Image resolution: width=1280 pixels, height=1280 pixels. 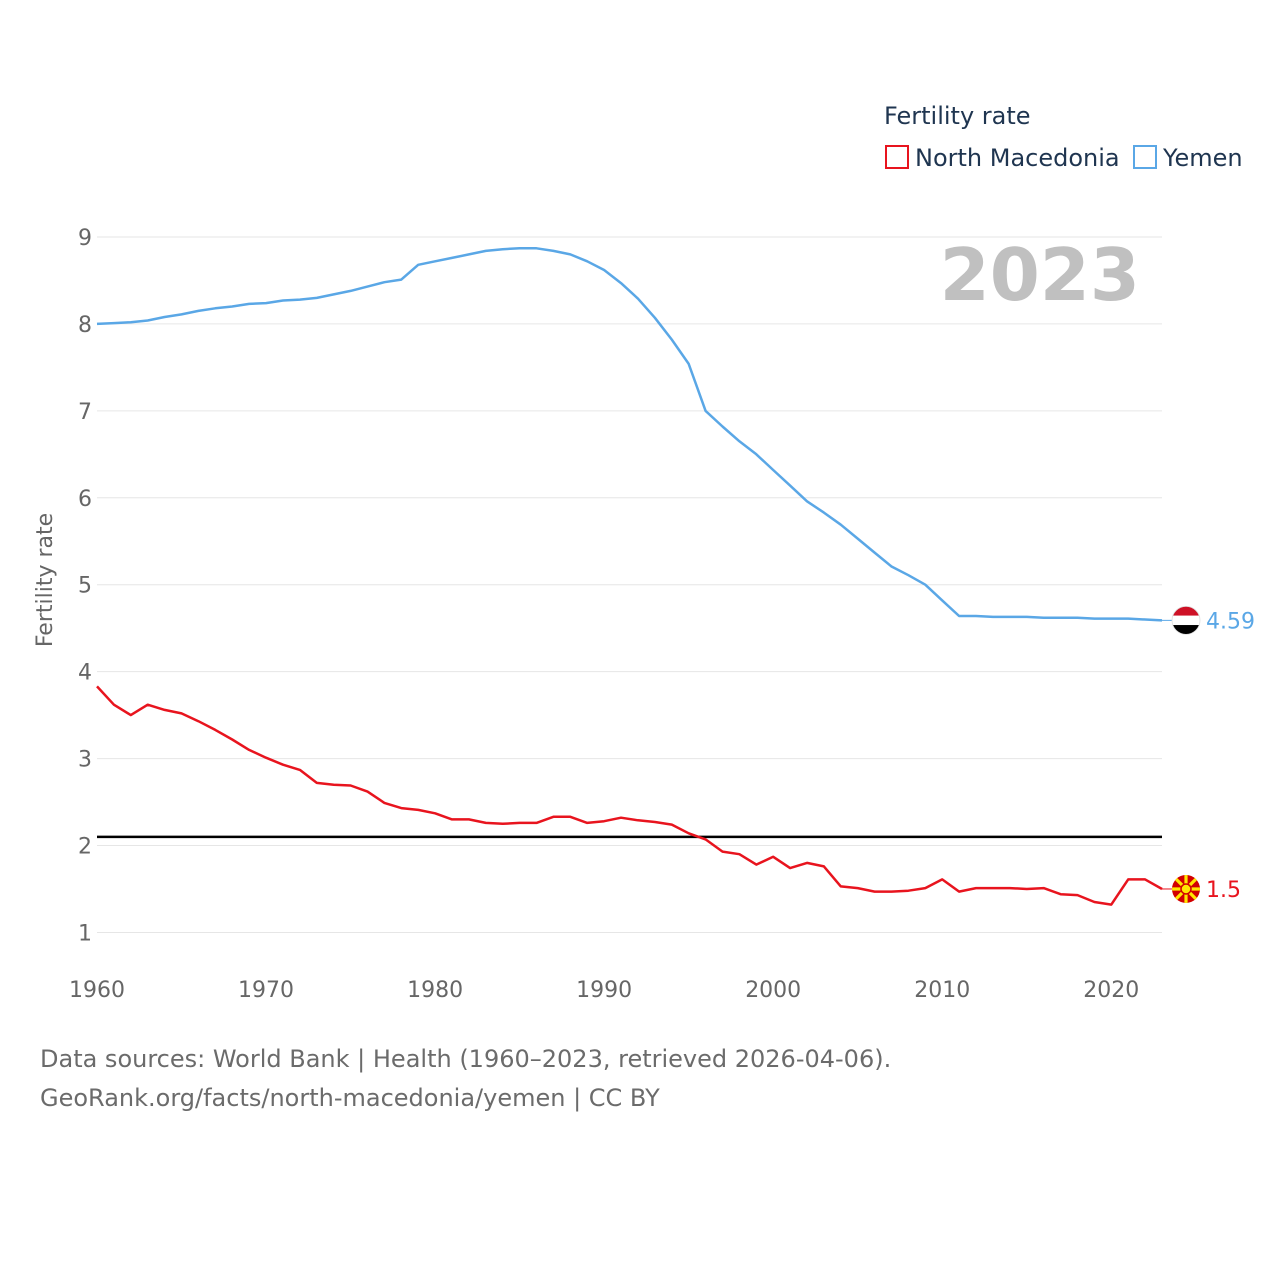 What do you see at coordinates (942, 990) in the screenshot?
I see `x-tick-label: 2010` at bounding box center [942, 990].